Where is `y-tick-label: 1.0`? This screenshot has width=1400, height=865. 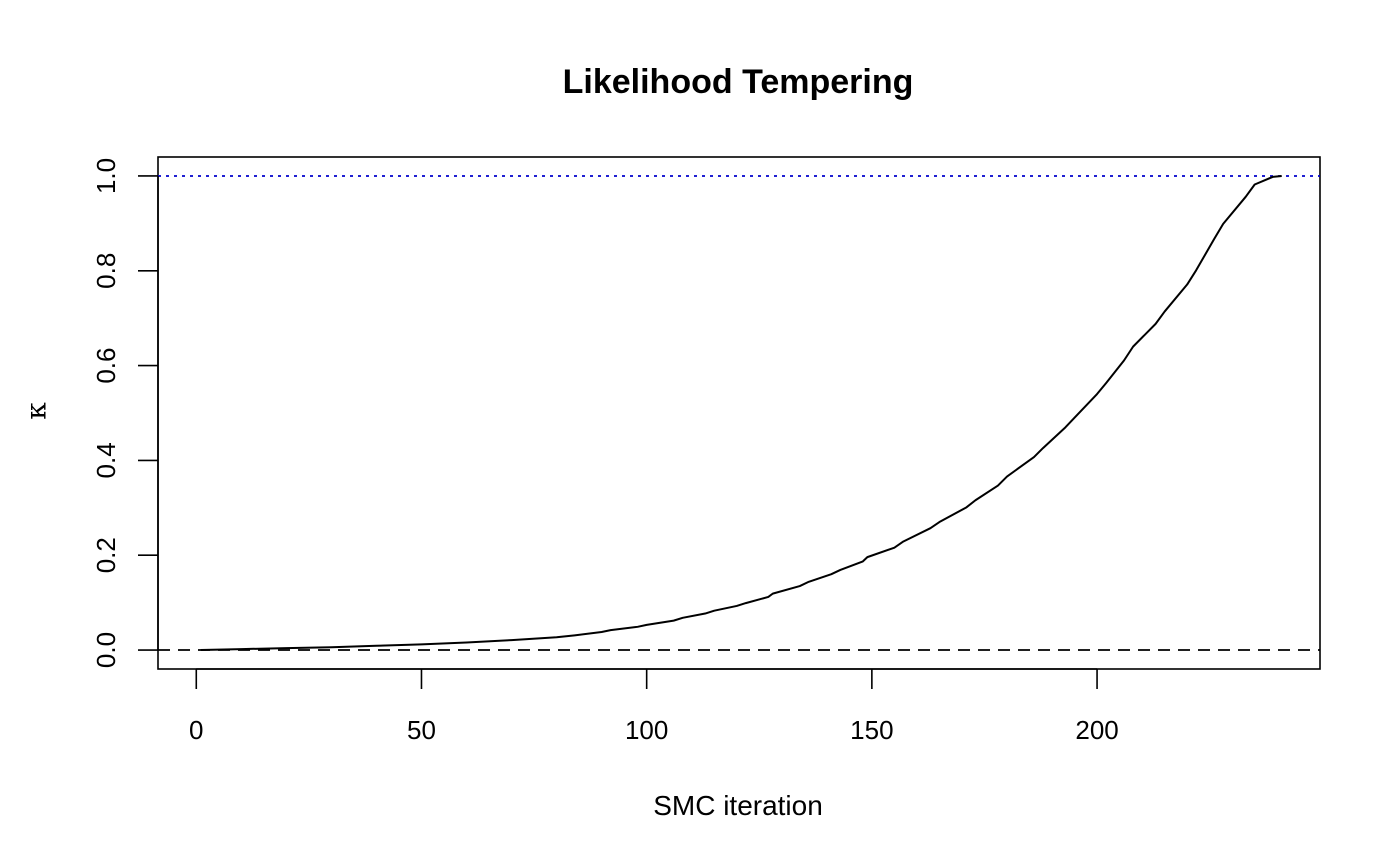 y-tick-label: 1.0 is located at coordinates (106, 176).